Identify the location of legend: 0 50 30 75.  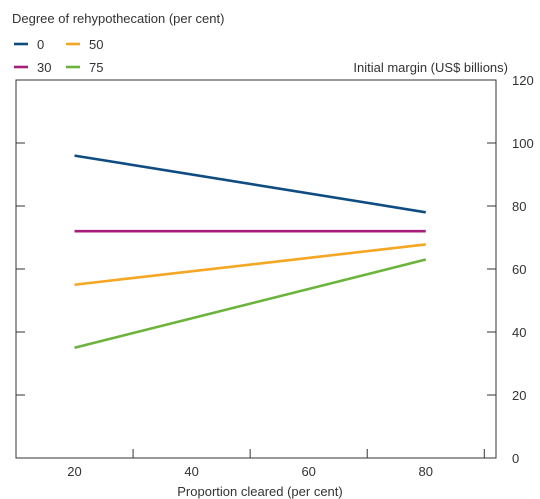
(58, 56).